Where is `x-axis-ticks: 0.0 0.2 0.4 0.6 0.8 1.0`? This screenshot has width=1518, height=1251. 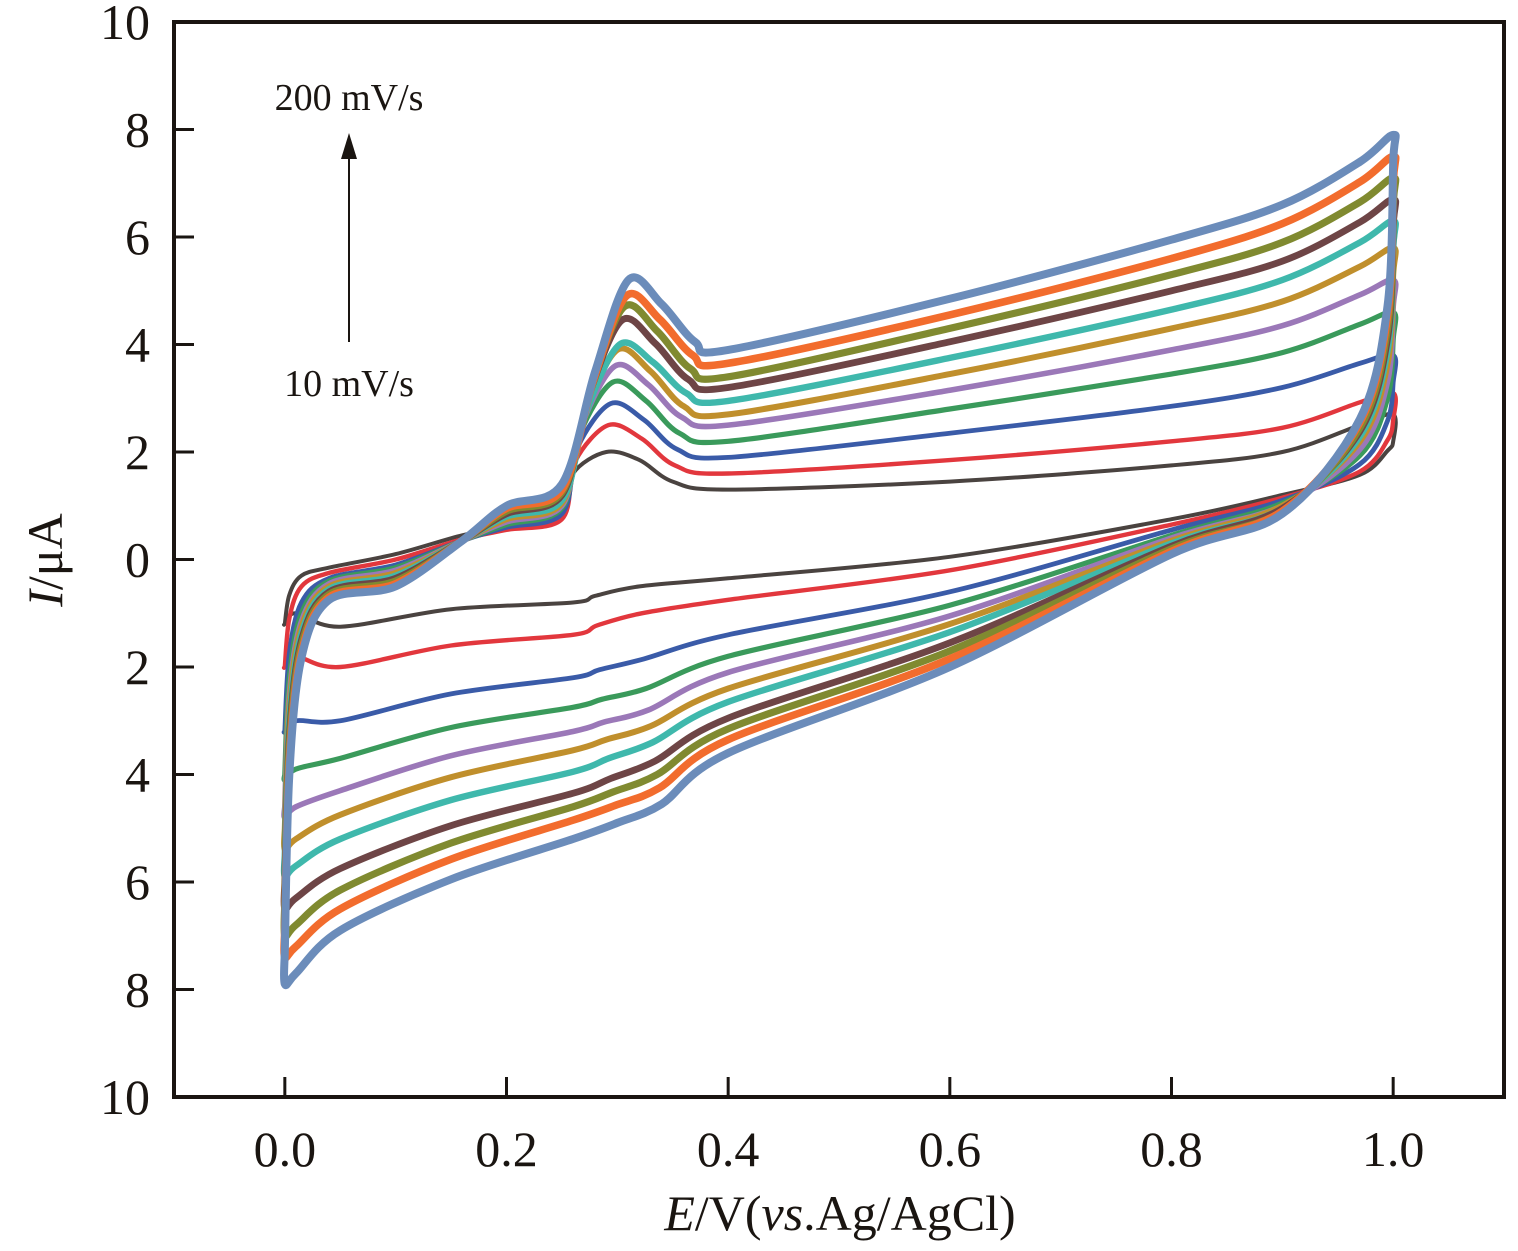 x-axis-ticks: 0.0 0.2 0.4 0.6 0.8 1.0 is located at coordinates (839, 1127).